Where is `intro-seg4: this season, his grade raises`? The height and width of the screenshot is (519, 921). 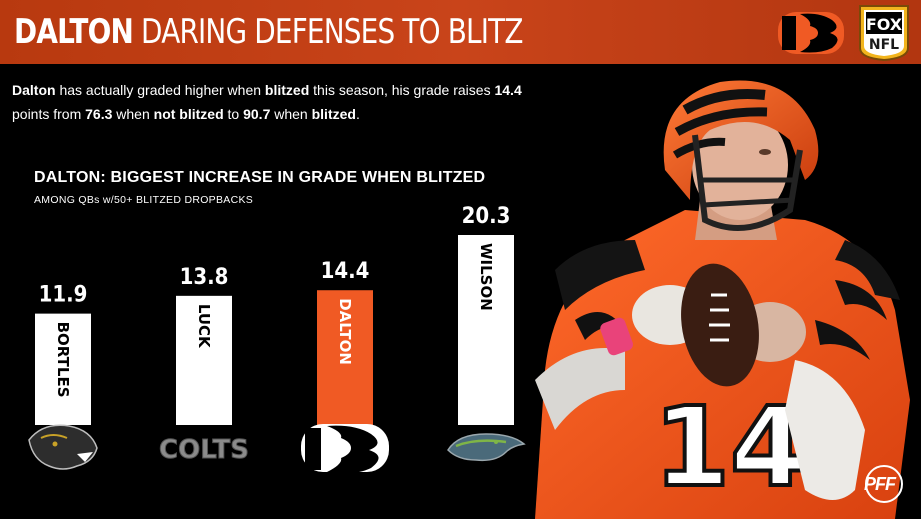
intro-seg4: this season, his grade raises is located at coordinates (402, 90).